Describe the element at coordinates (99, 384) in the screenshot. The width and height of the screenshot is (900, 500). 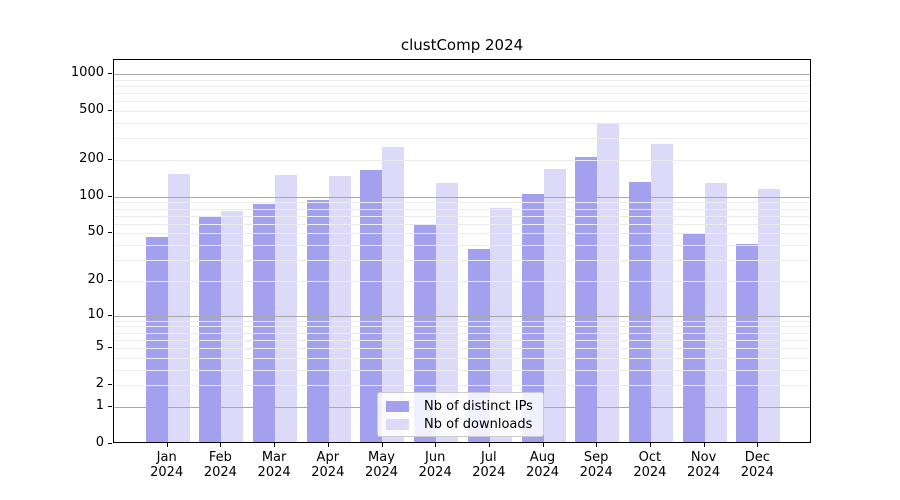
I see `y-tick-label: 2` at that location.